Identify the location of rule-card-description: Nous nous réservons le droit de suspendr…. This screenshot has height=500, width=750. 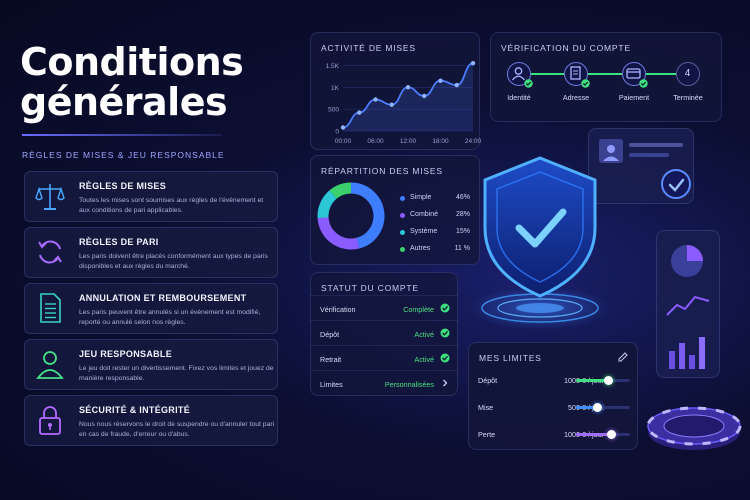
(177, 429).